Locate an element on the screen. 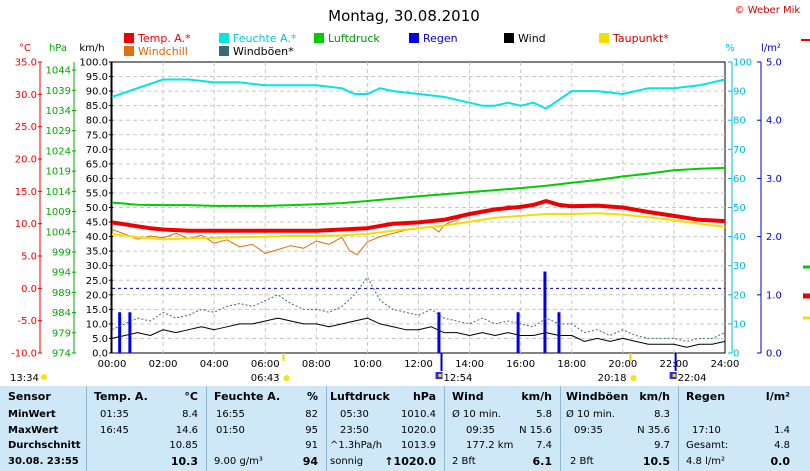 This screenshot has width=810, height=471. series-line-luftdruck is located at coordinates (418, 186).